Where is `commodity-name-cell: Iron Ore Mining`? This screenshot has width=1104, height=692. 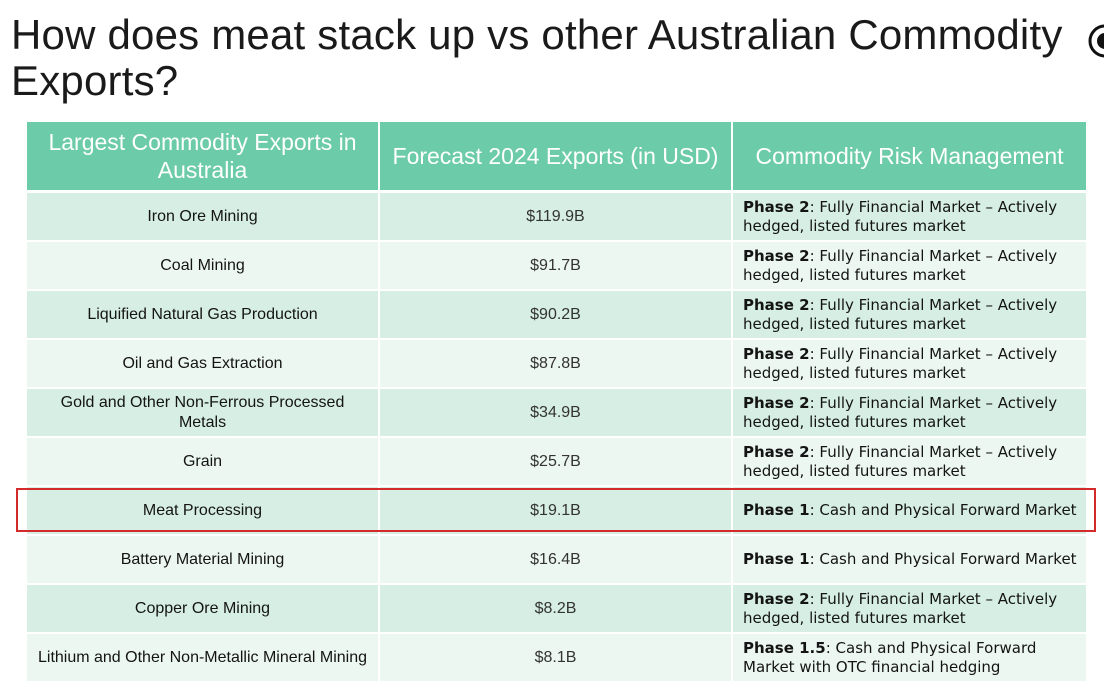 commodity-name-cell: Iron Ore Mining is located at coordinates (203, 217).